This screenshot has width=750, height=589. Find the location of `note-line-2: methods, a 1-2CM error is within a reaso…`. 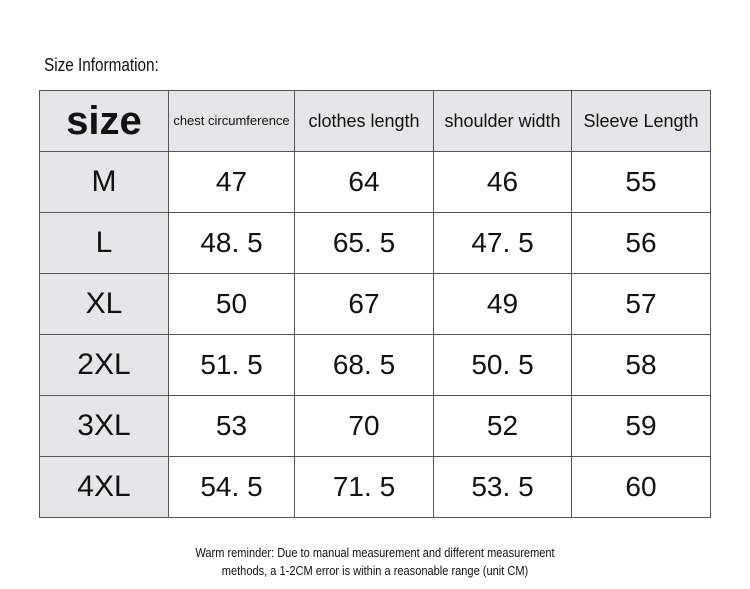

note-line-2: methods, a 1-2CM error is within a reaso… is located at coordinates (375, 570).